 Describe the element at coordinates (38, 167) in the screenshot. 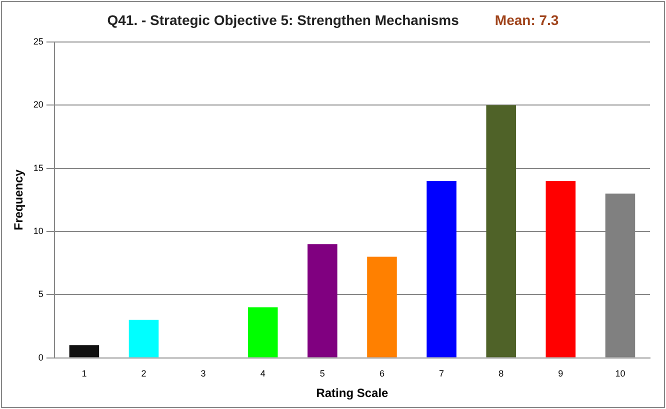

I see `y-tick-label: 15` at that location.